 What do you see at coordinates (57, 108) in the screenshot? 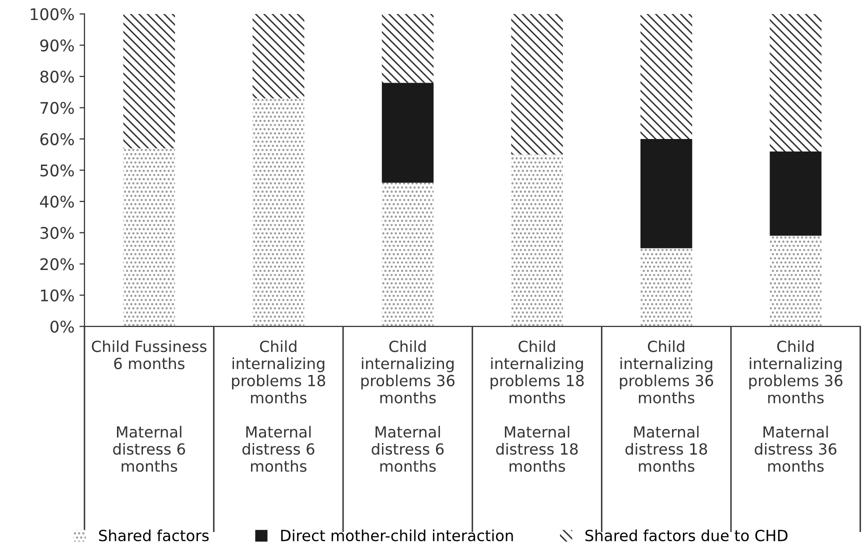
I see `y-tick-label: 70%` at bounding box center [57, 108].